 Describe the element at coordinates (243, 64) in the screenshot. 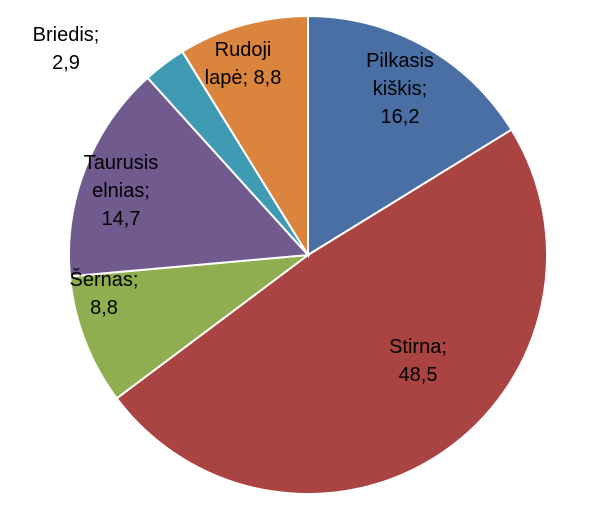

I see `data-label: Rudoji lapė; 8,8` at that location.